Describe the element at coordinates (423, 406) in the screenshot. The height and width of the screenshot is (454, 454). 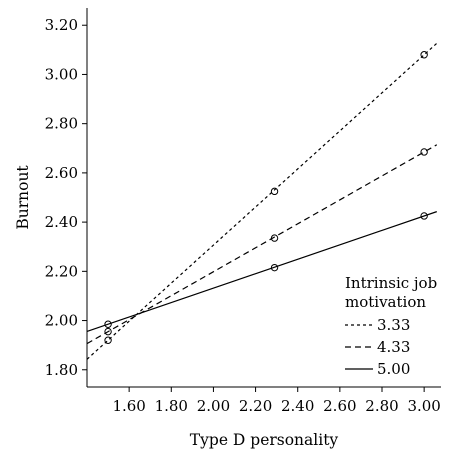
I see `x-tick-label: 3.00` at that location.